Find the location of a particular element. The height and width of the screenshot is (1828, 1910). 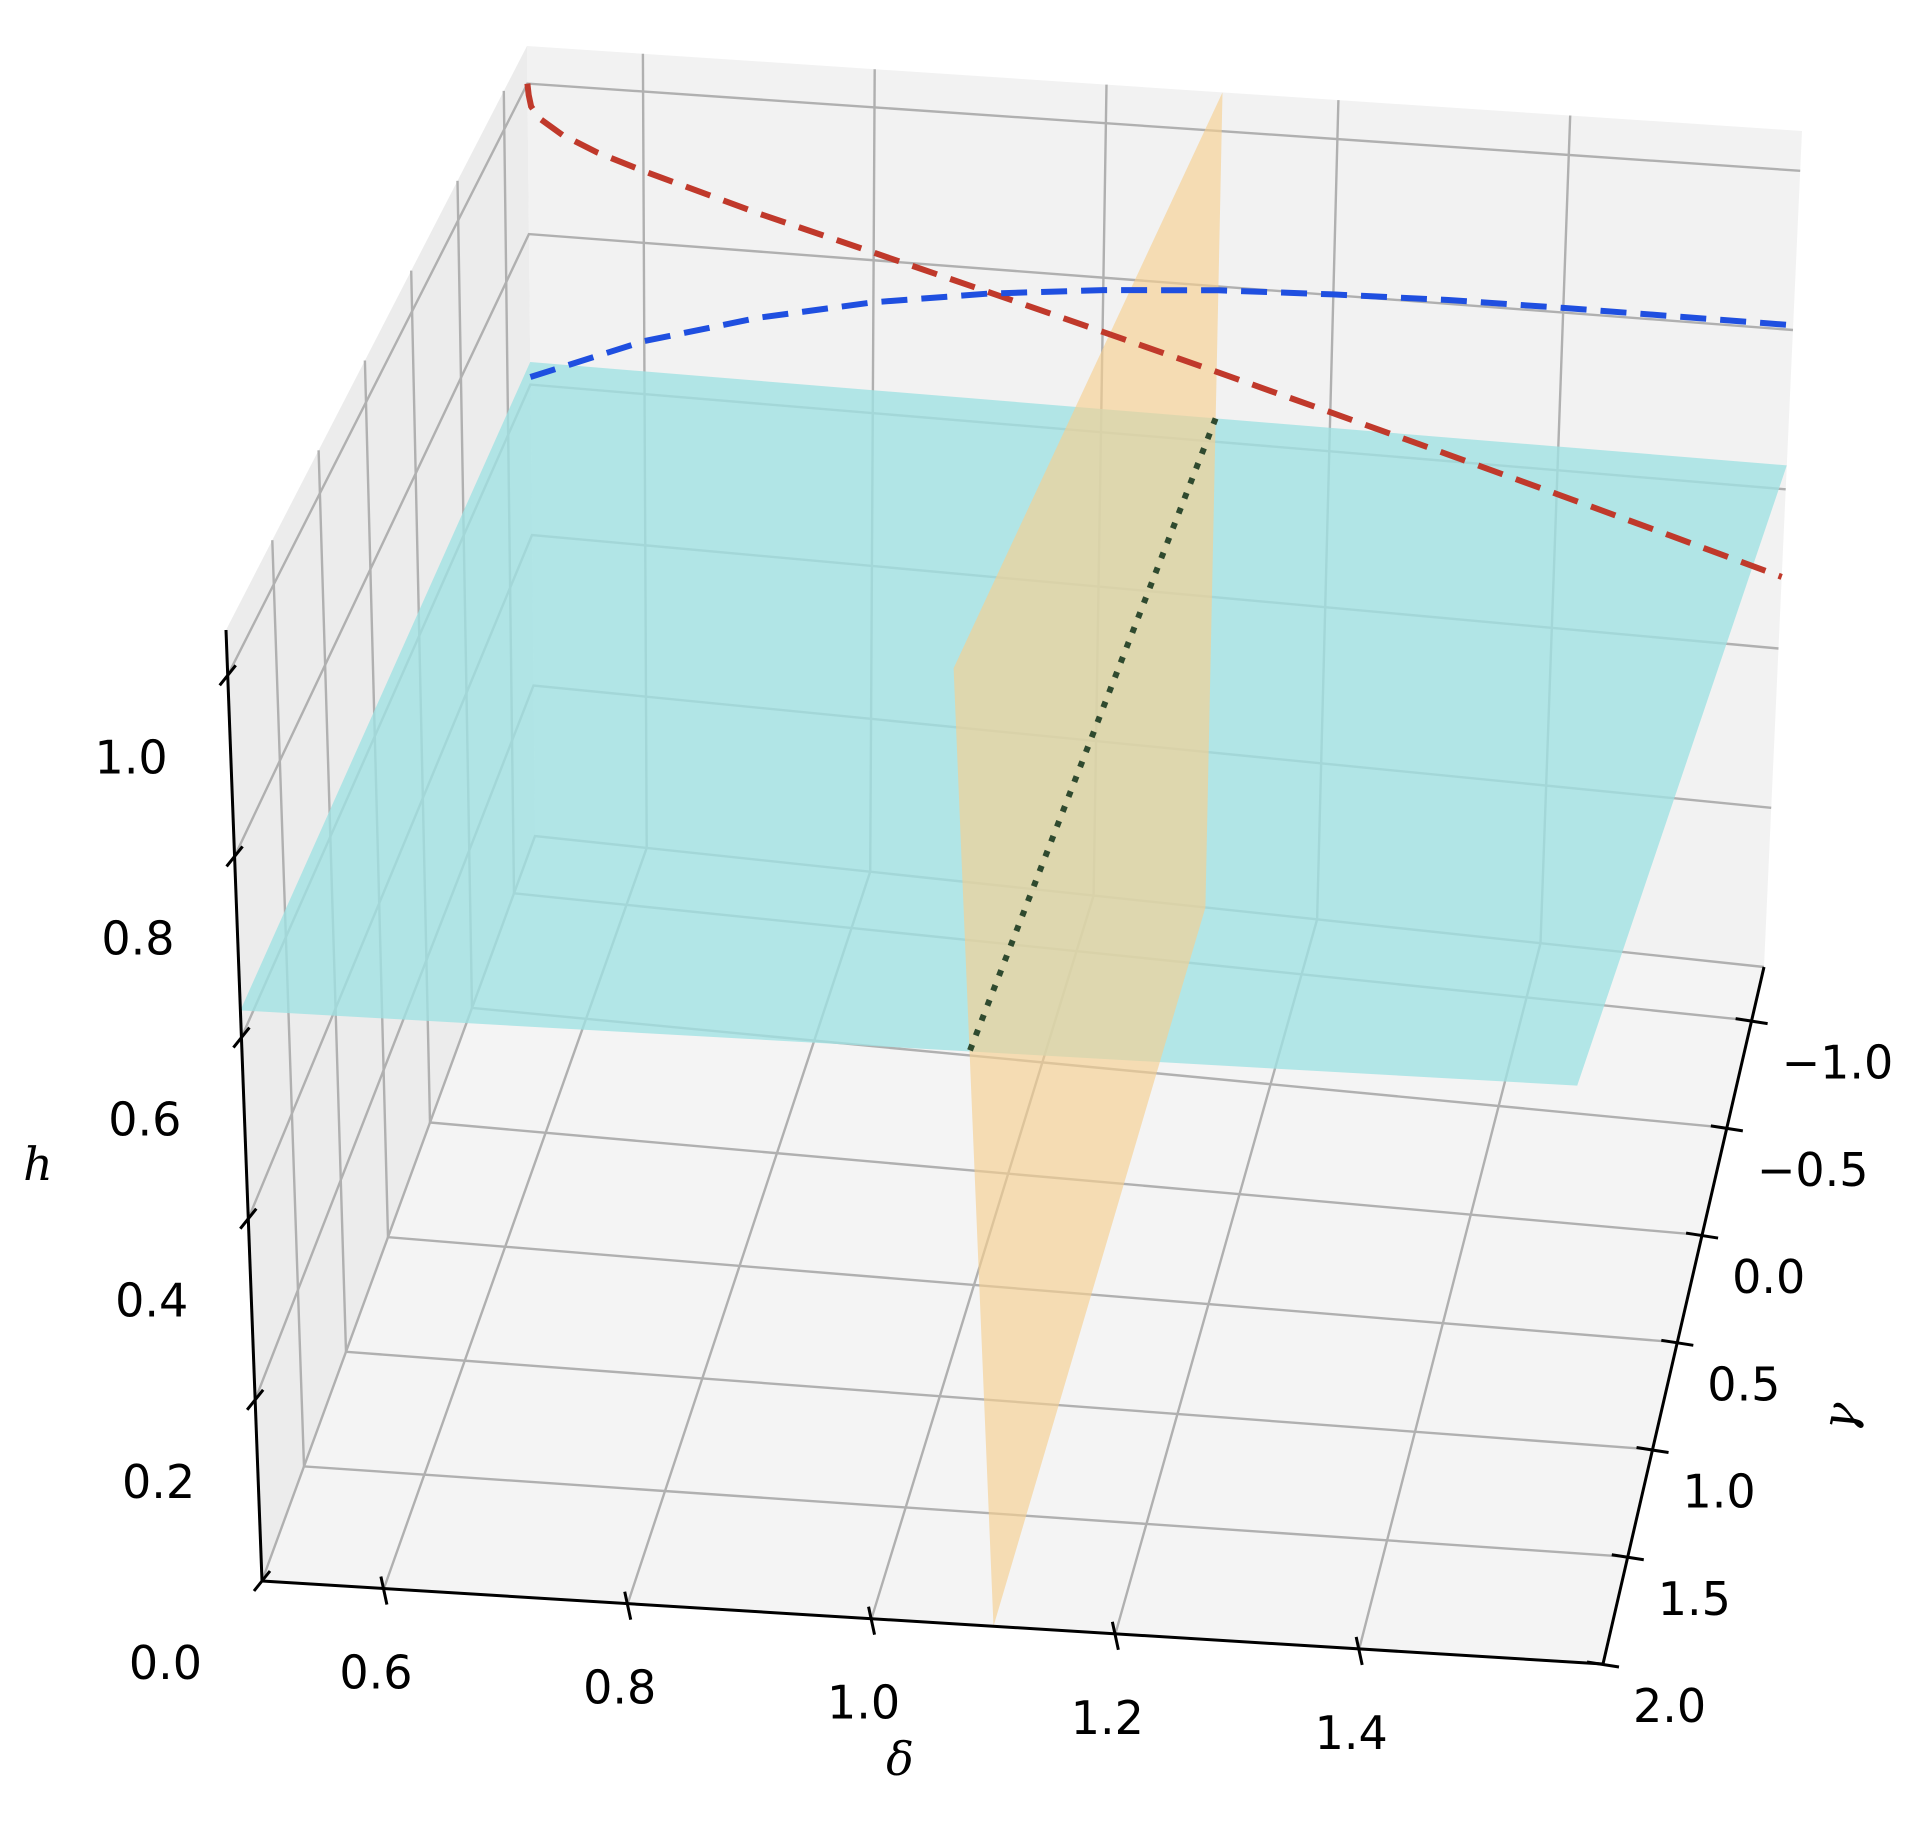

z-tick-label: 0.2 is located at coordinates (158, 1482).